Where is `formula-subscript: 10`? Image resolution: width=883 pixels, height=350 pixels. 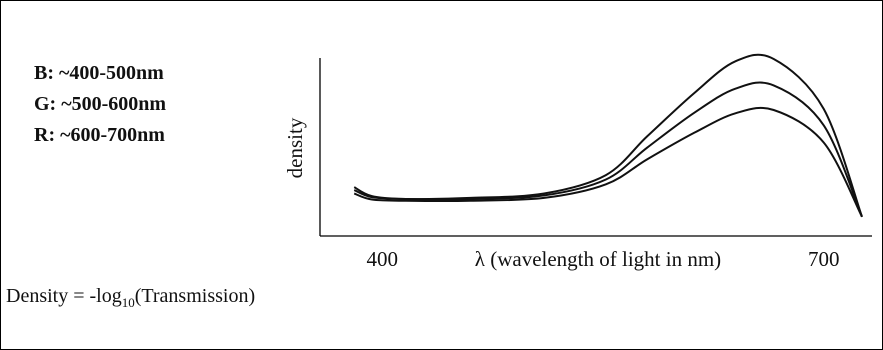
formula-subscript: 10 is located at coordinates (128, 302).